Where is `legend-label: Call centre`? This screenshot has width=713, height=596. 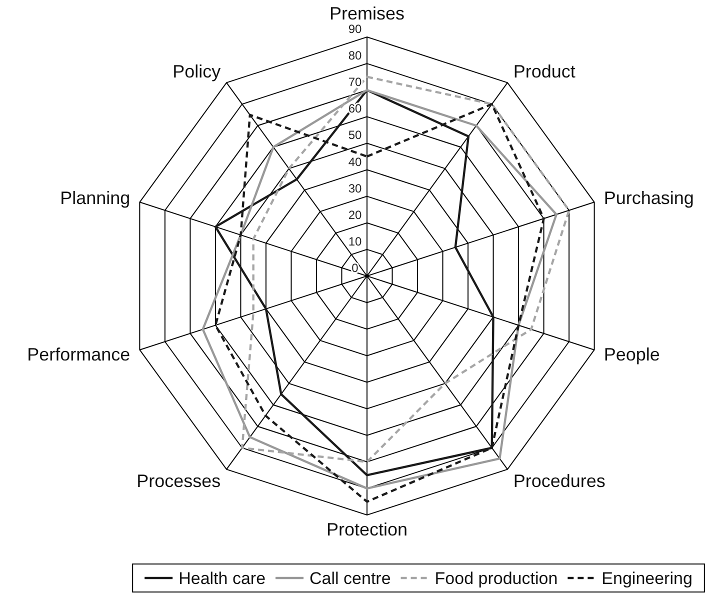
legend-label: Call centre is located at coordinates (350, 578).